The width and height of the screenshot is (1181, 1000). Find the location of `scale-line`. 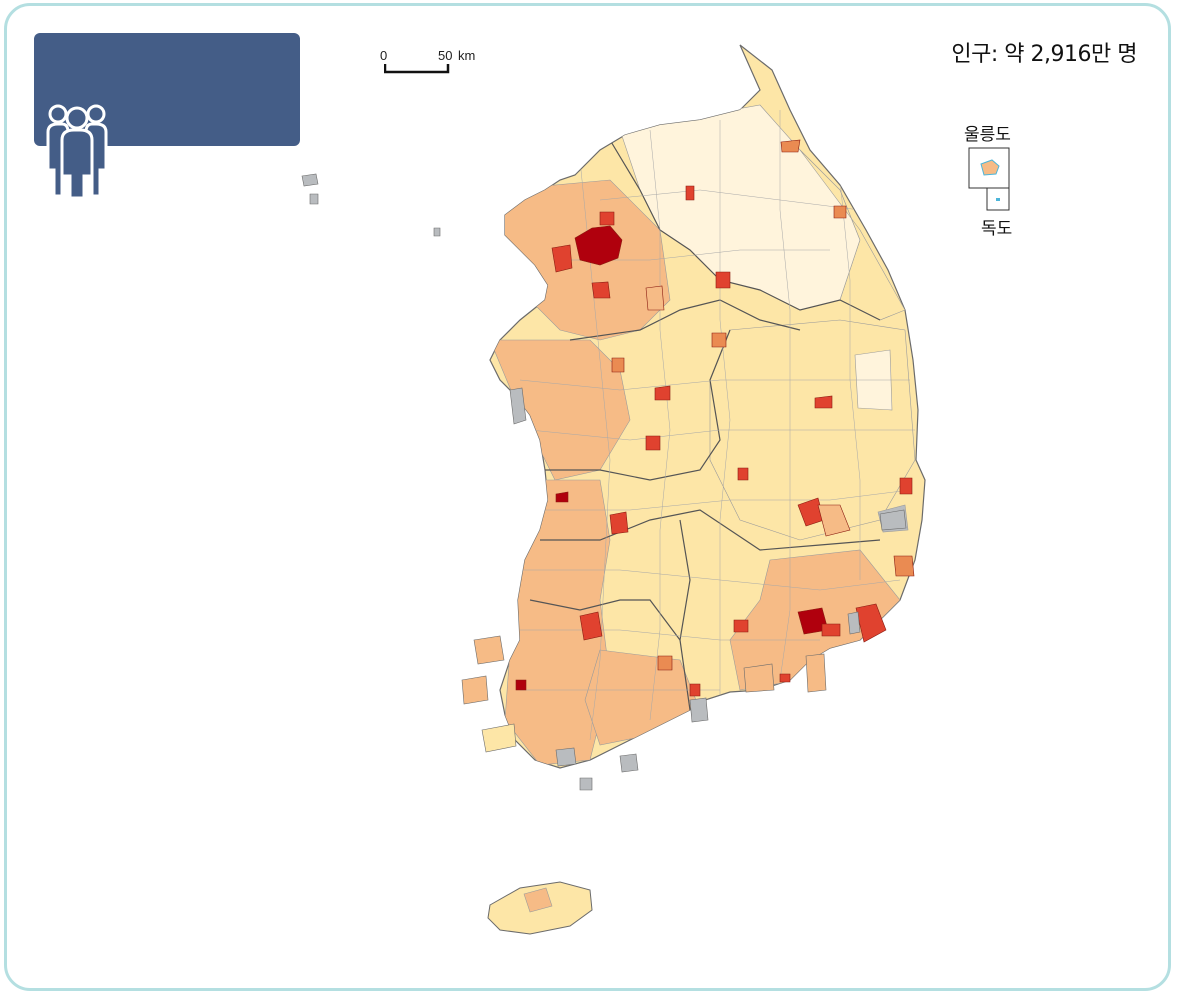

scale-line is located at coordinates (417, 69).